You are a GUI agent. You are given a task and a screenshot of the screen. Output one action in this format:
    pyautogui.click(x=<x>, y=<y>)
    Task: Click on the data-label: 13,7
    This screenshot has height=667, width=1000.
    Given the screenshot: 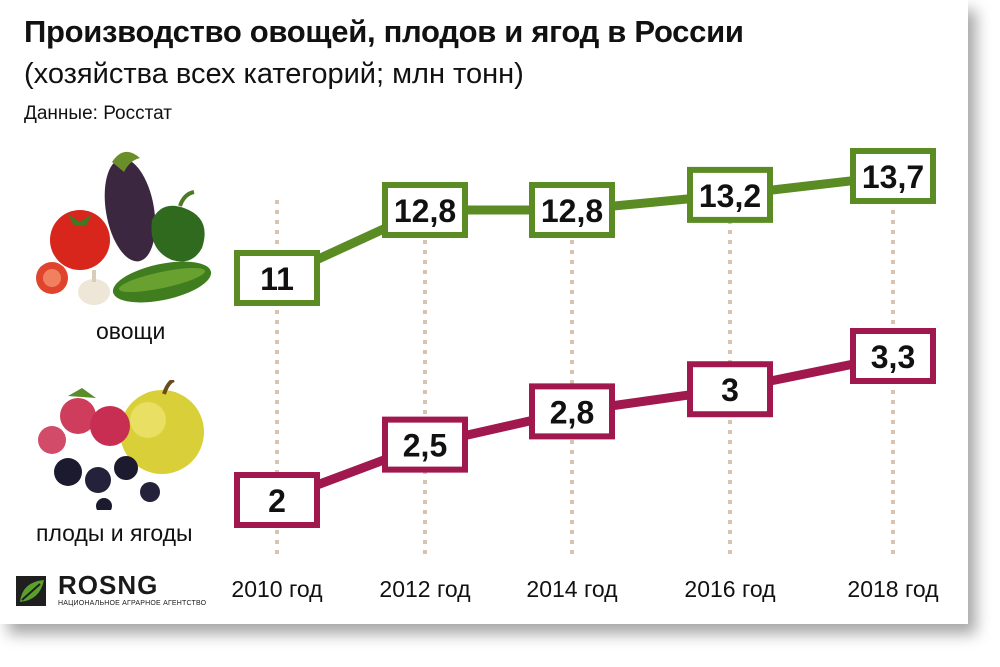 What is the action you would take?
    pyautogui.click(x=893, y=177)
    